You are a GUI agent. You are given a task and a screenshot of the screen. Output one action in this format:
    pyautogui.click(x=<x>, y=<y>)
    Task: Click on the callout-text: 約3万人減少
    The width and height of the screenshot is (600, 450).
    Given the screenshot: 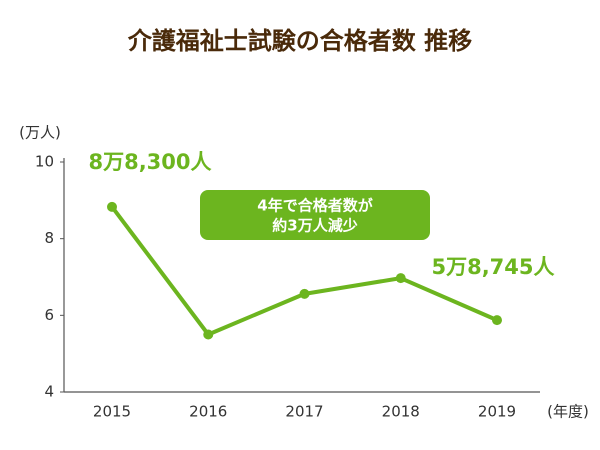 What is the action you would take?
    pyautogui.click(x=314, y=226)
    